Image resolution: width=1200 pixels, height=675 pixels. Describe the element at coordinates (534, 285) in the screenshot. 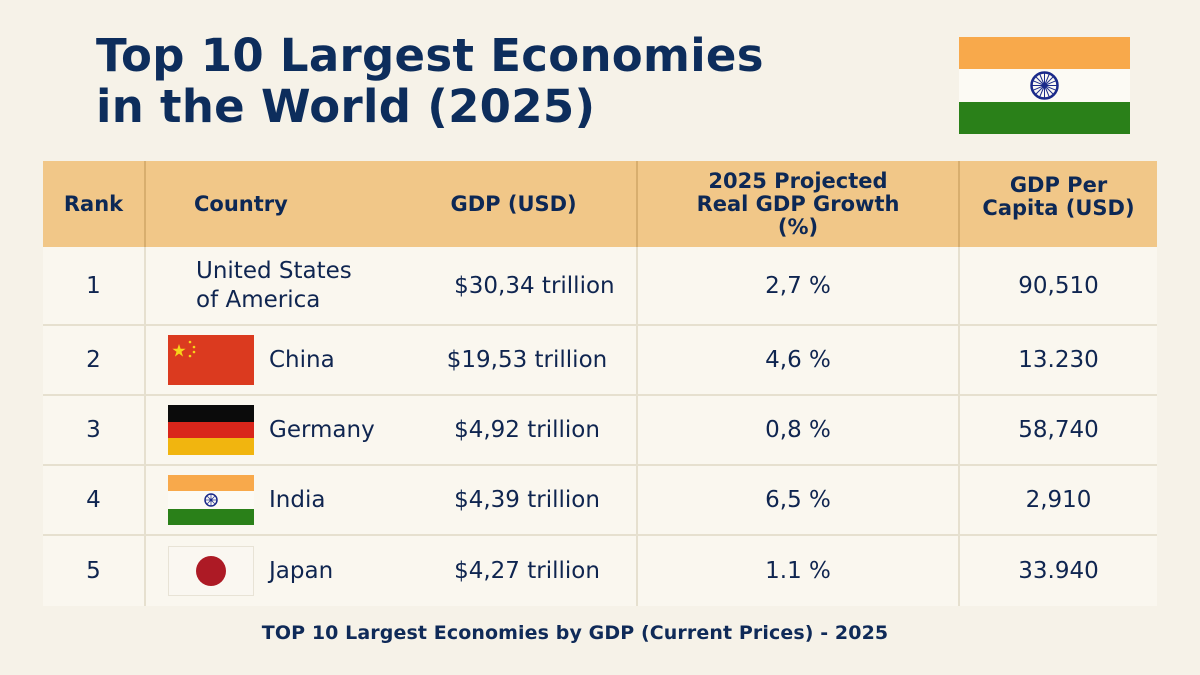

I see `gdp-value: $30,34 trillion` at that location.